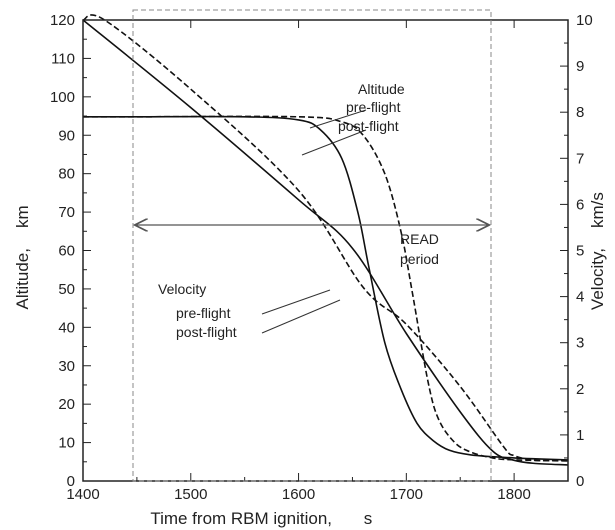 The width and height of the screenshot is (615, 530). I want to click on y2-tick-label: 0, so click(580, 481).